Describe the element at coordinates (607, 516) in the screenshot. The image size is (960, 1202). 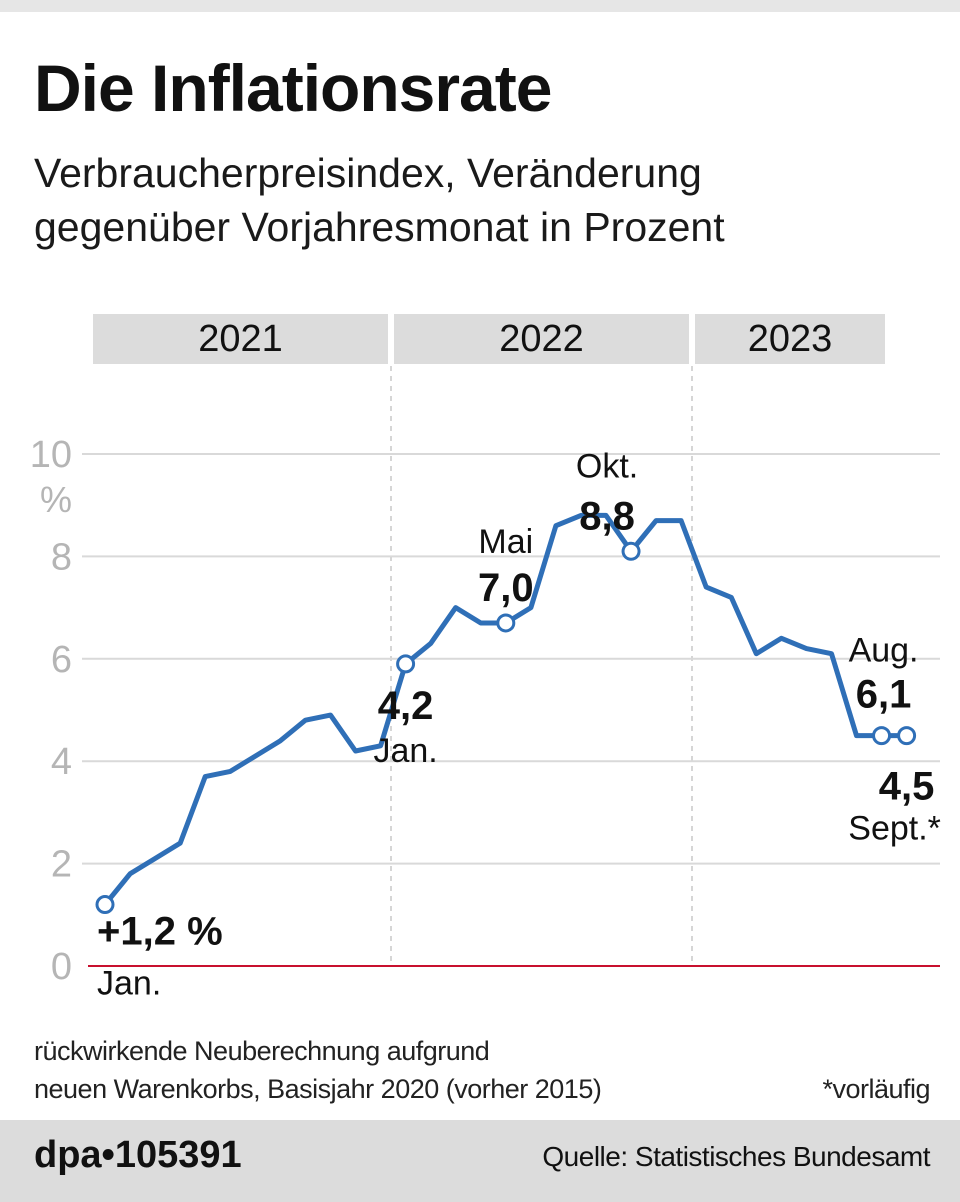
I see `data-label-value: 8,8` at that location.